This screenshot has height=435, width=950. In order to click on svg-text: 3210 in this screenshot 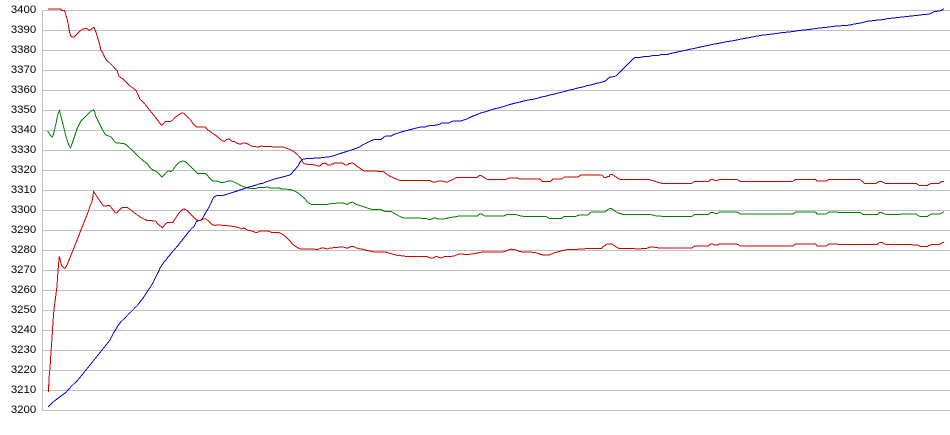, I will do `click(23, 390)`.